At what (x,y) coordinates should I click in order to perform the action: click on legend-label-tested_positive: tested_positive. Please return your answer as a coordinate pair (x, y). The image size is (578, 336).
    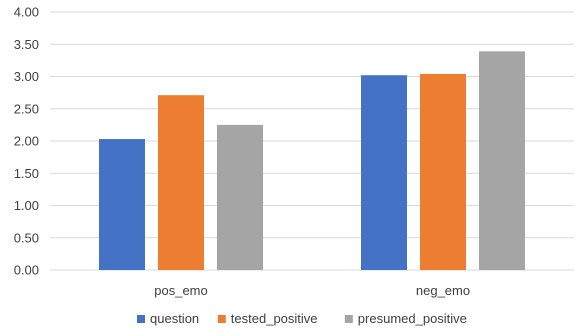
    Looking at the image, I should click on (274, 318).